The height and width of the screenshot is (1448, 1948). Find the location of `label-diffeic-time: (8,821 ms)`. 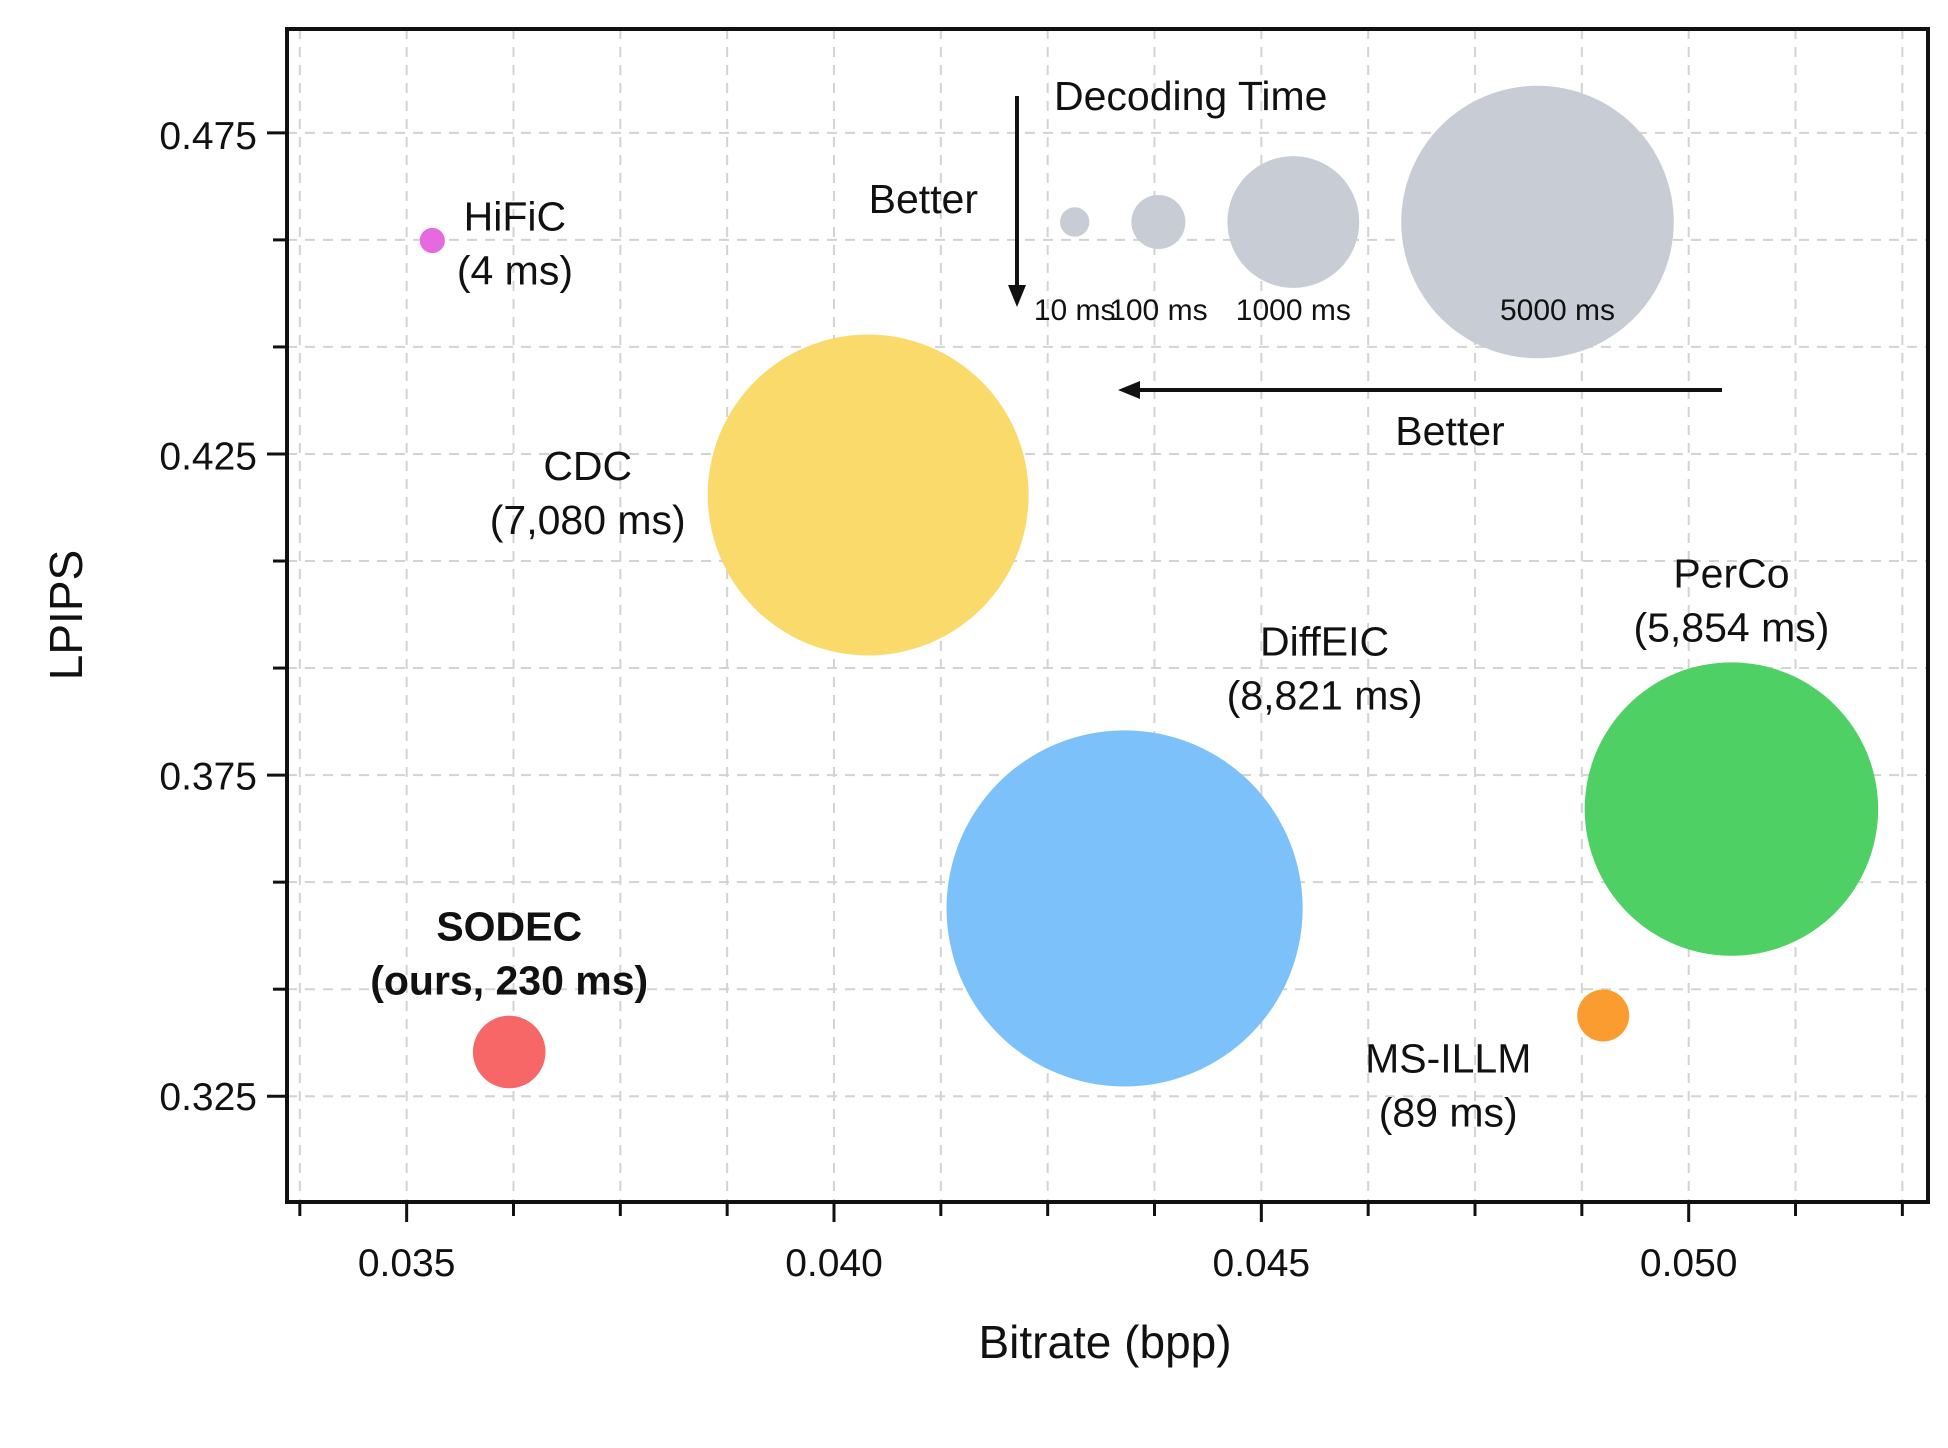

label-diffeic-time: (8,821 ms) is located at coordinates (1325, 695).